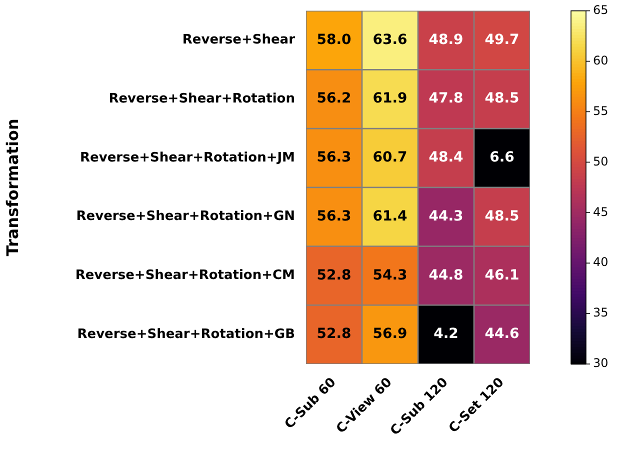  Describe the element at coordinates (12, 187) in the screenshot. I see `y-axis-title: Transformation` at that location.